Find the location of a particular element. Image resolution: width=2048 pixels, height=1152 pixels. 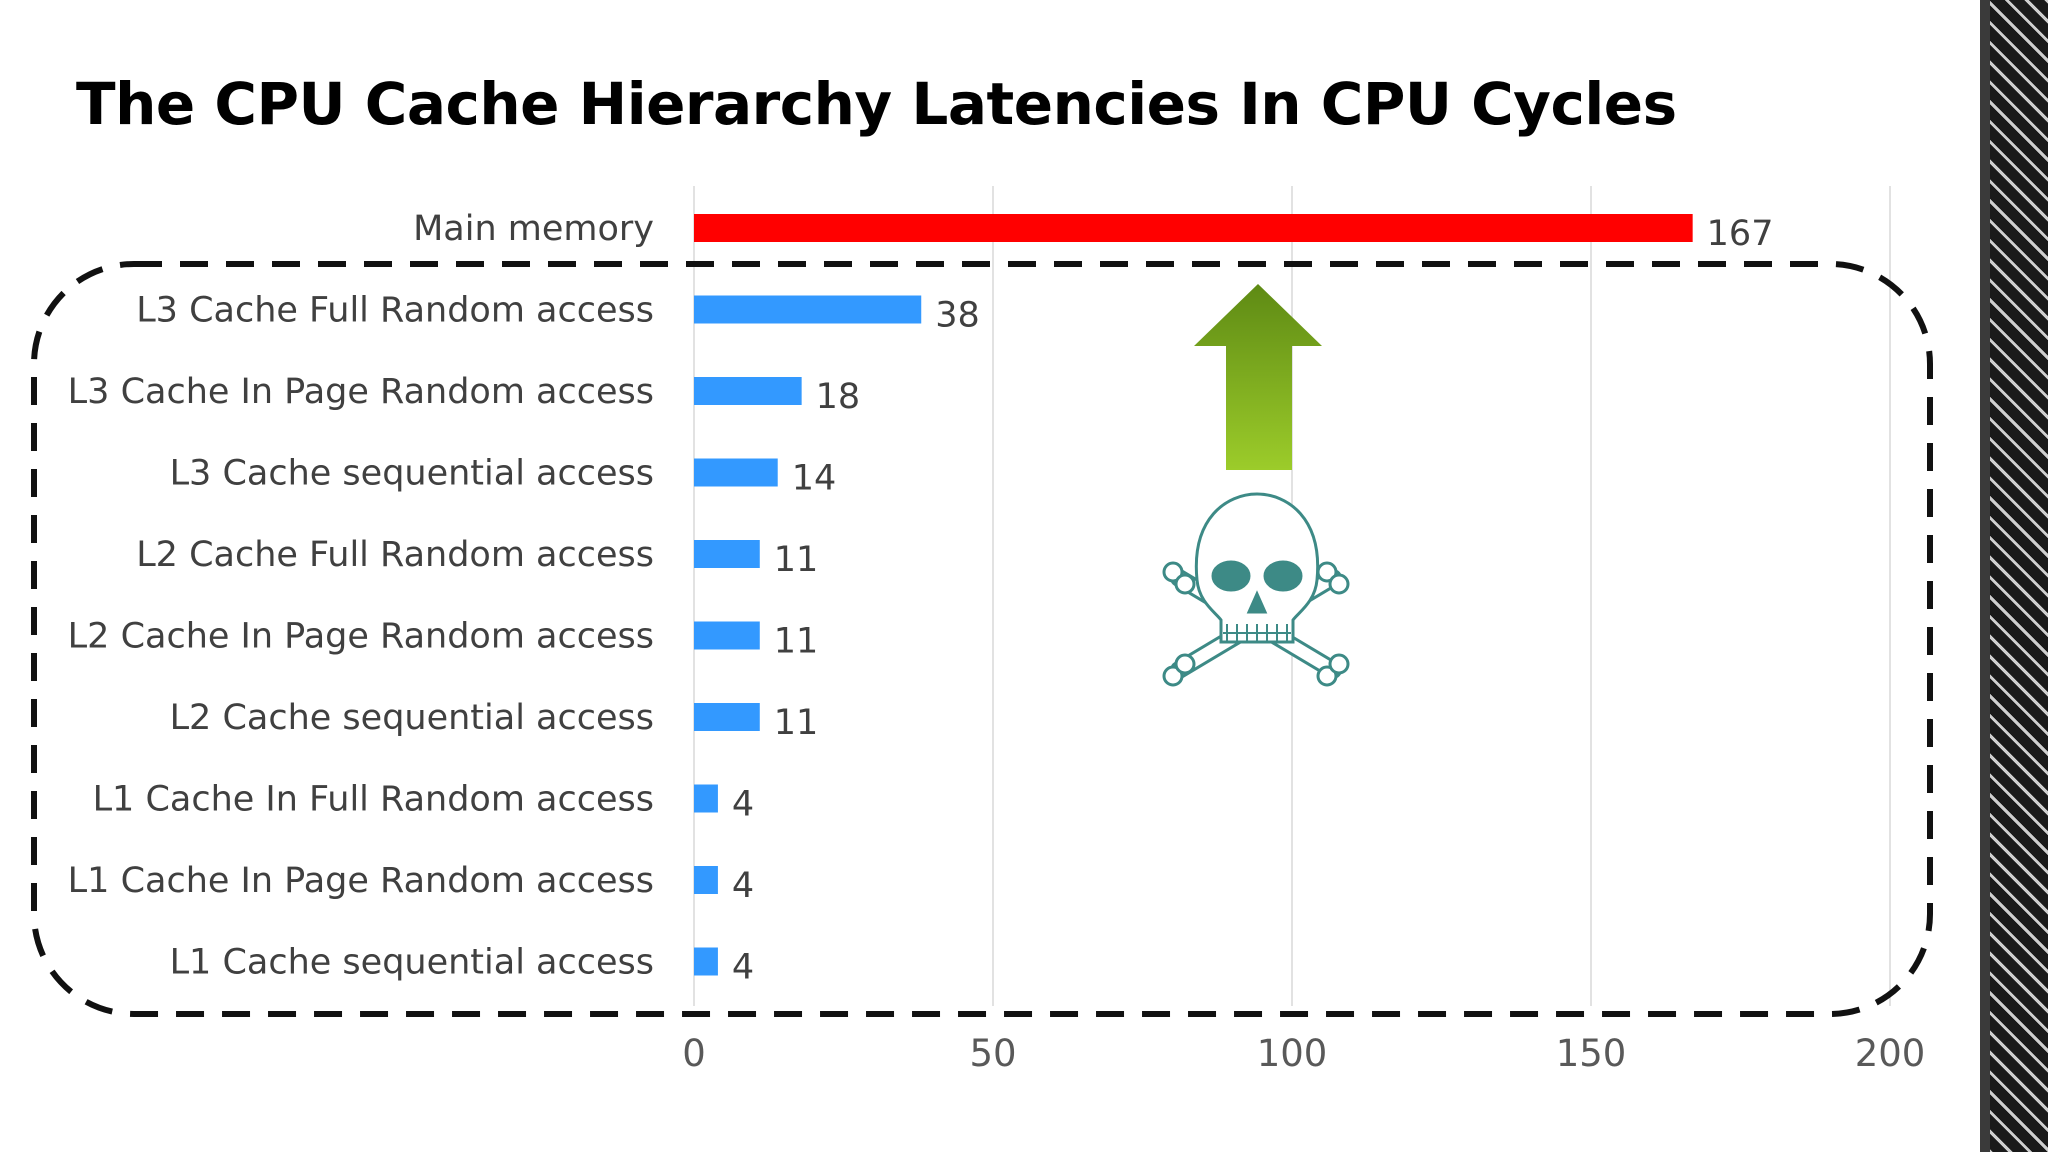

category-label: L3 Cache sequential access is located at coordinates (412, 474).